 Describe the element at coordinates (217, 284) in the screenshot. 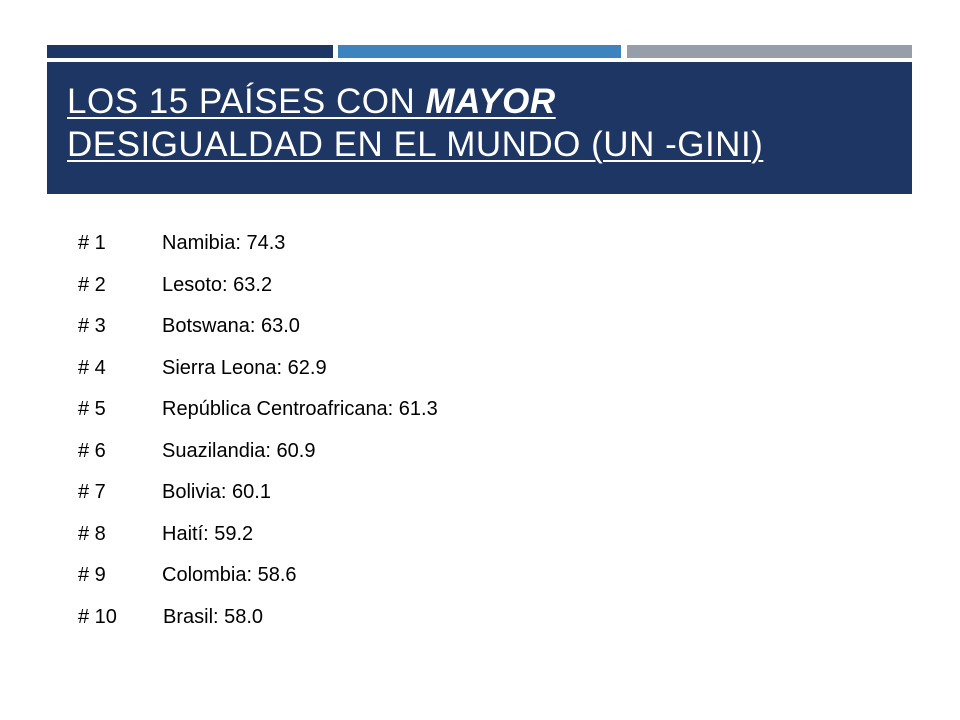

I see `country-entry: Lesoto: 63.2` at that location.